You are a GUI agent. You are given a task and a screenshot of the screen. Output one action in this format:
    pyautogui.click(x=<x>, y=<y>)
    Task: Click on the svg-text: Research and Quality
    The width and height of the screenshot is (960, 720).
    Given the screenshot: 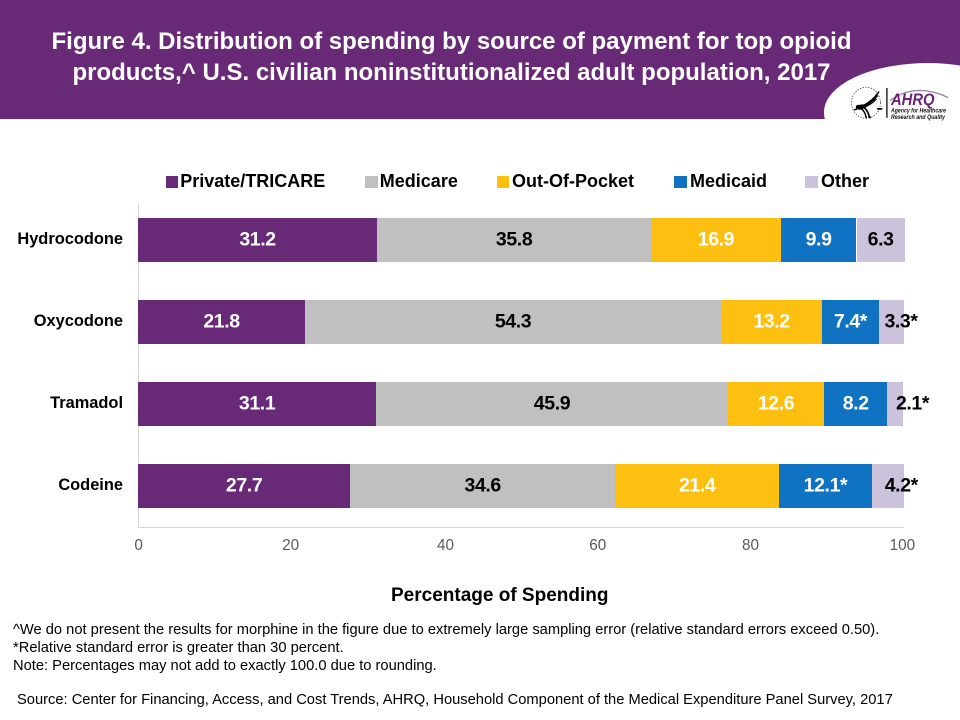 What is the action you would take?
    pyautogui.click(x=918, y=117)
    